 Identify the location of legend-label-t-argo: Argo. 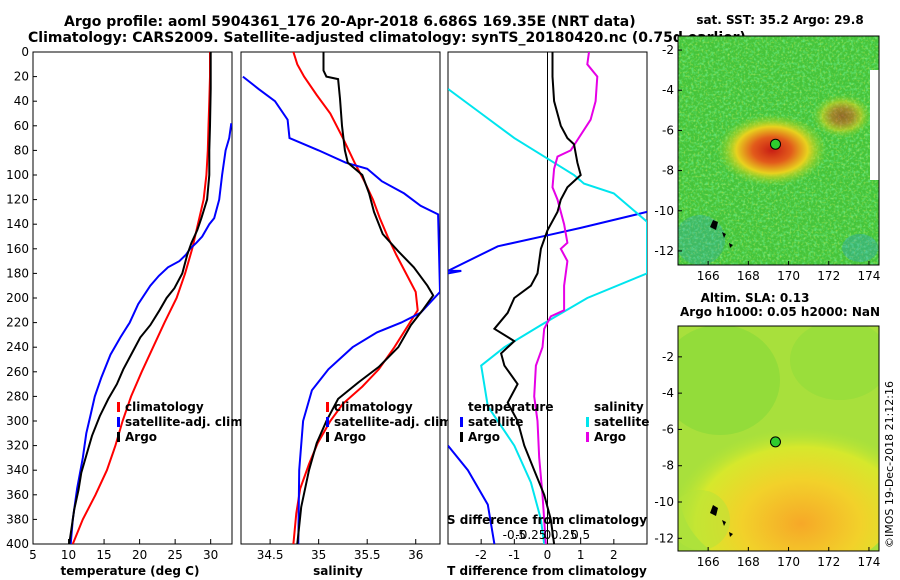
(484, 437).